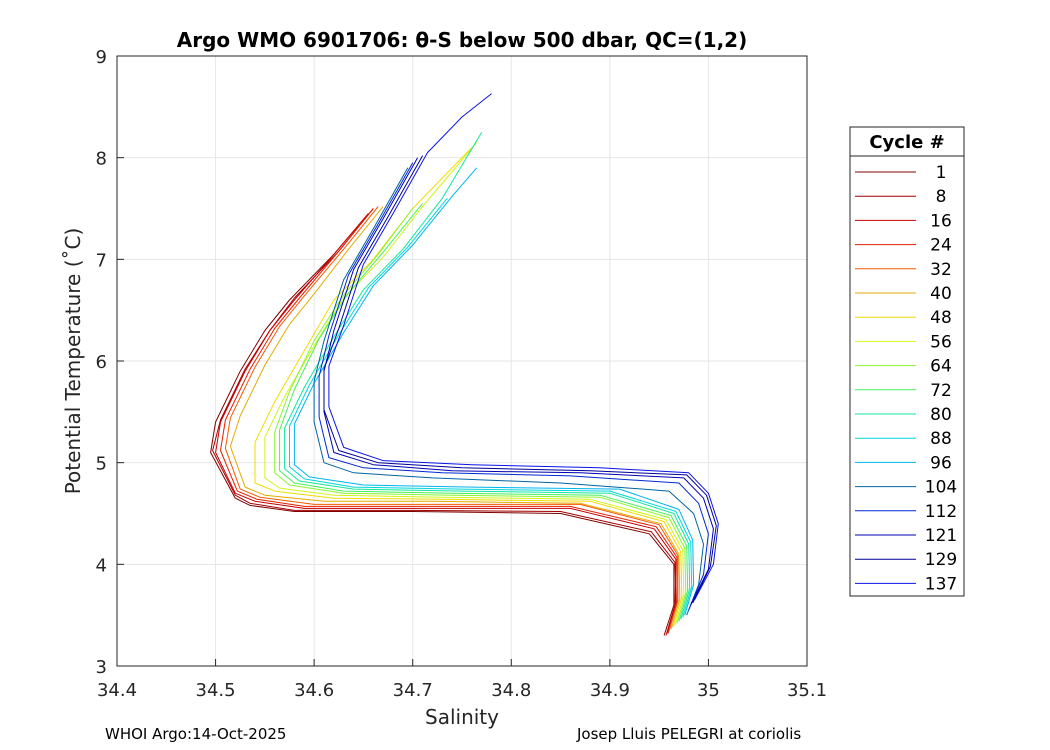 The width and height of the screenshot is (1050, 750). I want to click on legend-label-cycle-129: 129, so click(941, 560).